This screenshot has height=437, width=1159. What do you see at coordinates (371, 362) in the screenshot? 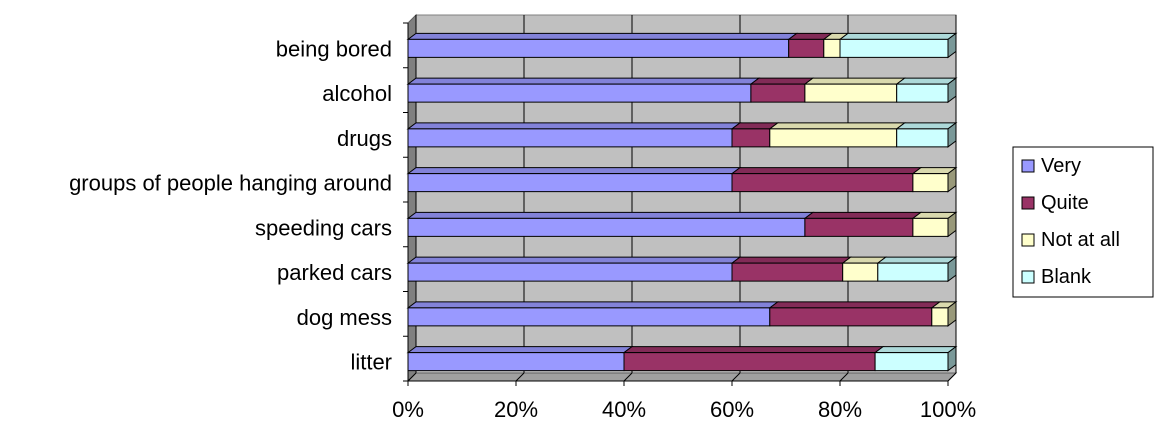
I see `category-label-litter: litter` at bounding box center [371, 362].